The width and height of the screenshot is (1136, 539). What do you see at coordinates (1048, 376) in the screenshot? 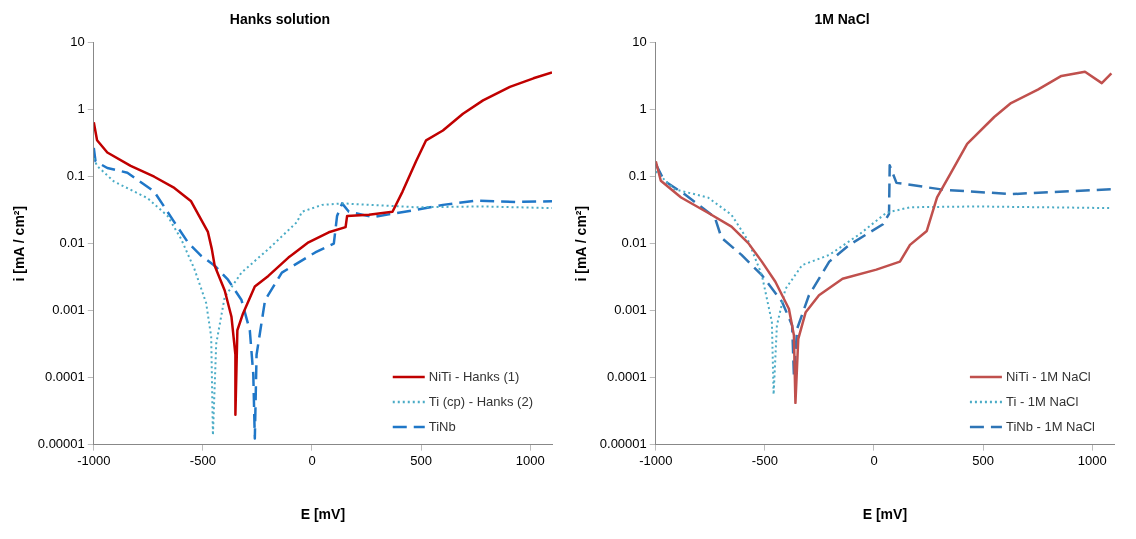
I see `legend-label: NiTi - 1M NaCl` at bounding box center [1048, 376].